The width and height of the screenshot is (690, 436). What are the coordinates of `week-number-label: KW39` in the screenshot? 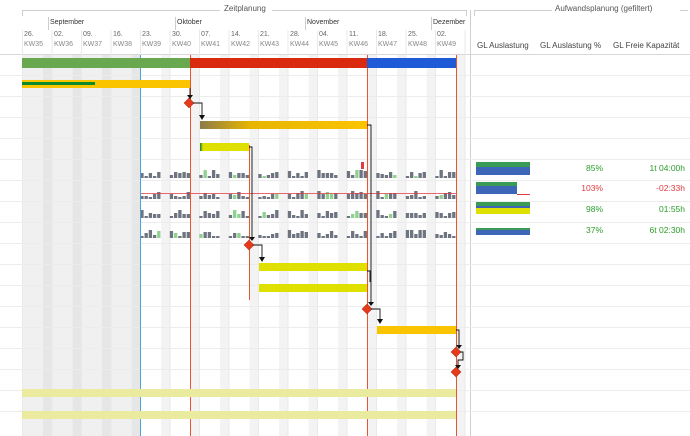 It's located at (152, 44).